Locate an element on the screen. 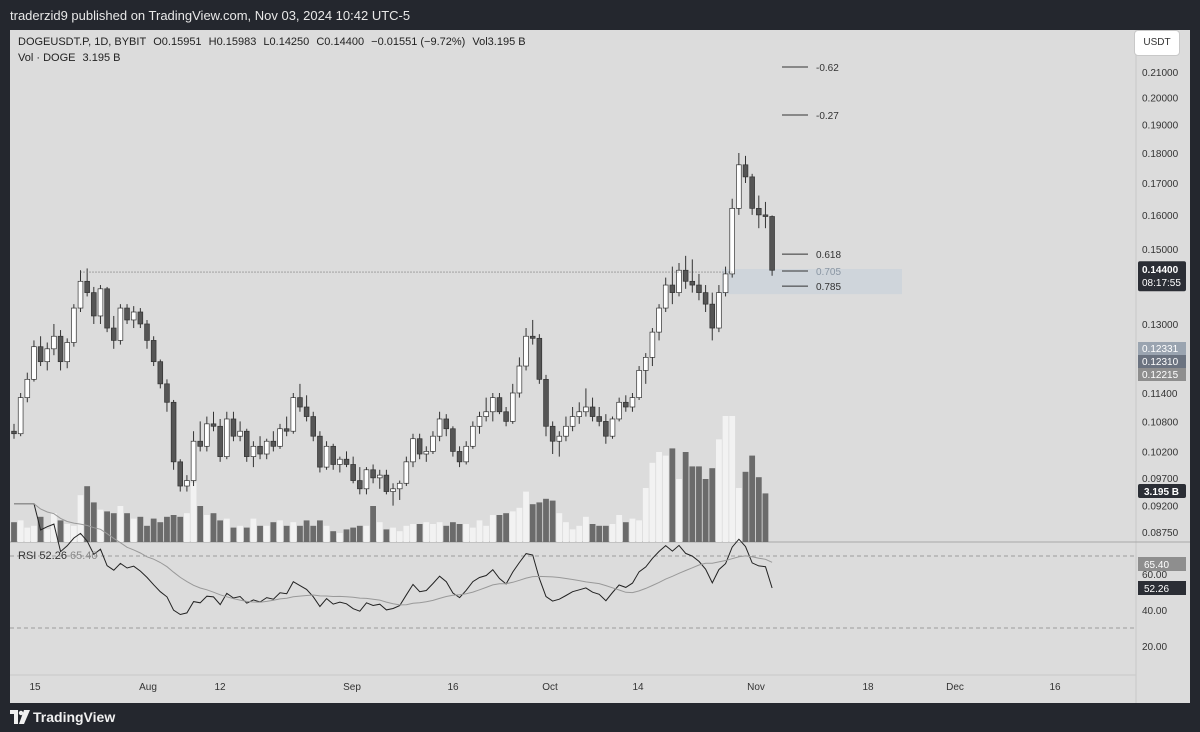 Image resolution: width=1200 pixels, height=732 pixels. legend-high: H0.15983 is located at coordinates (232, 42).